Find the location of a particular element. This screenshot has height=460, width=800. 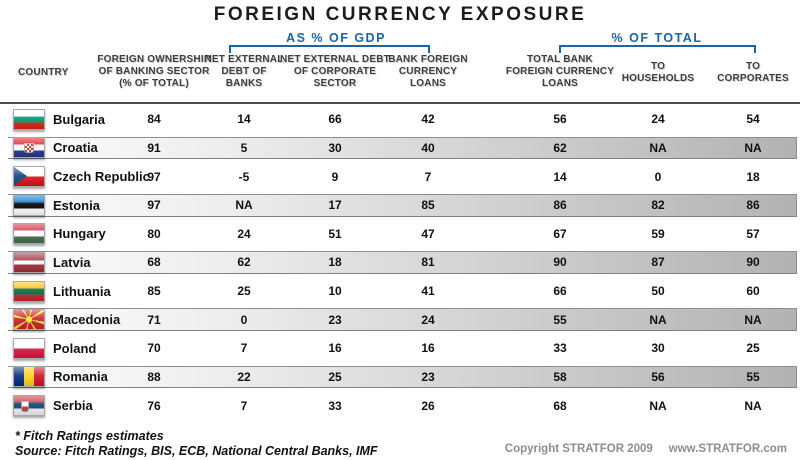

table-row: Croatia 91 5 30 40 62 NA NA is located at coordinates (400, 148).